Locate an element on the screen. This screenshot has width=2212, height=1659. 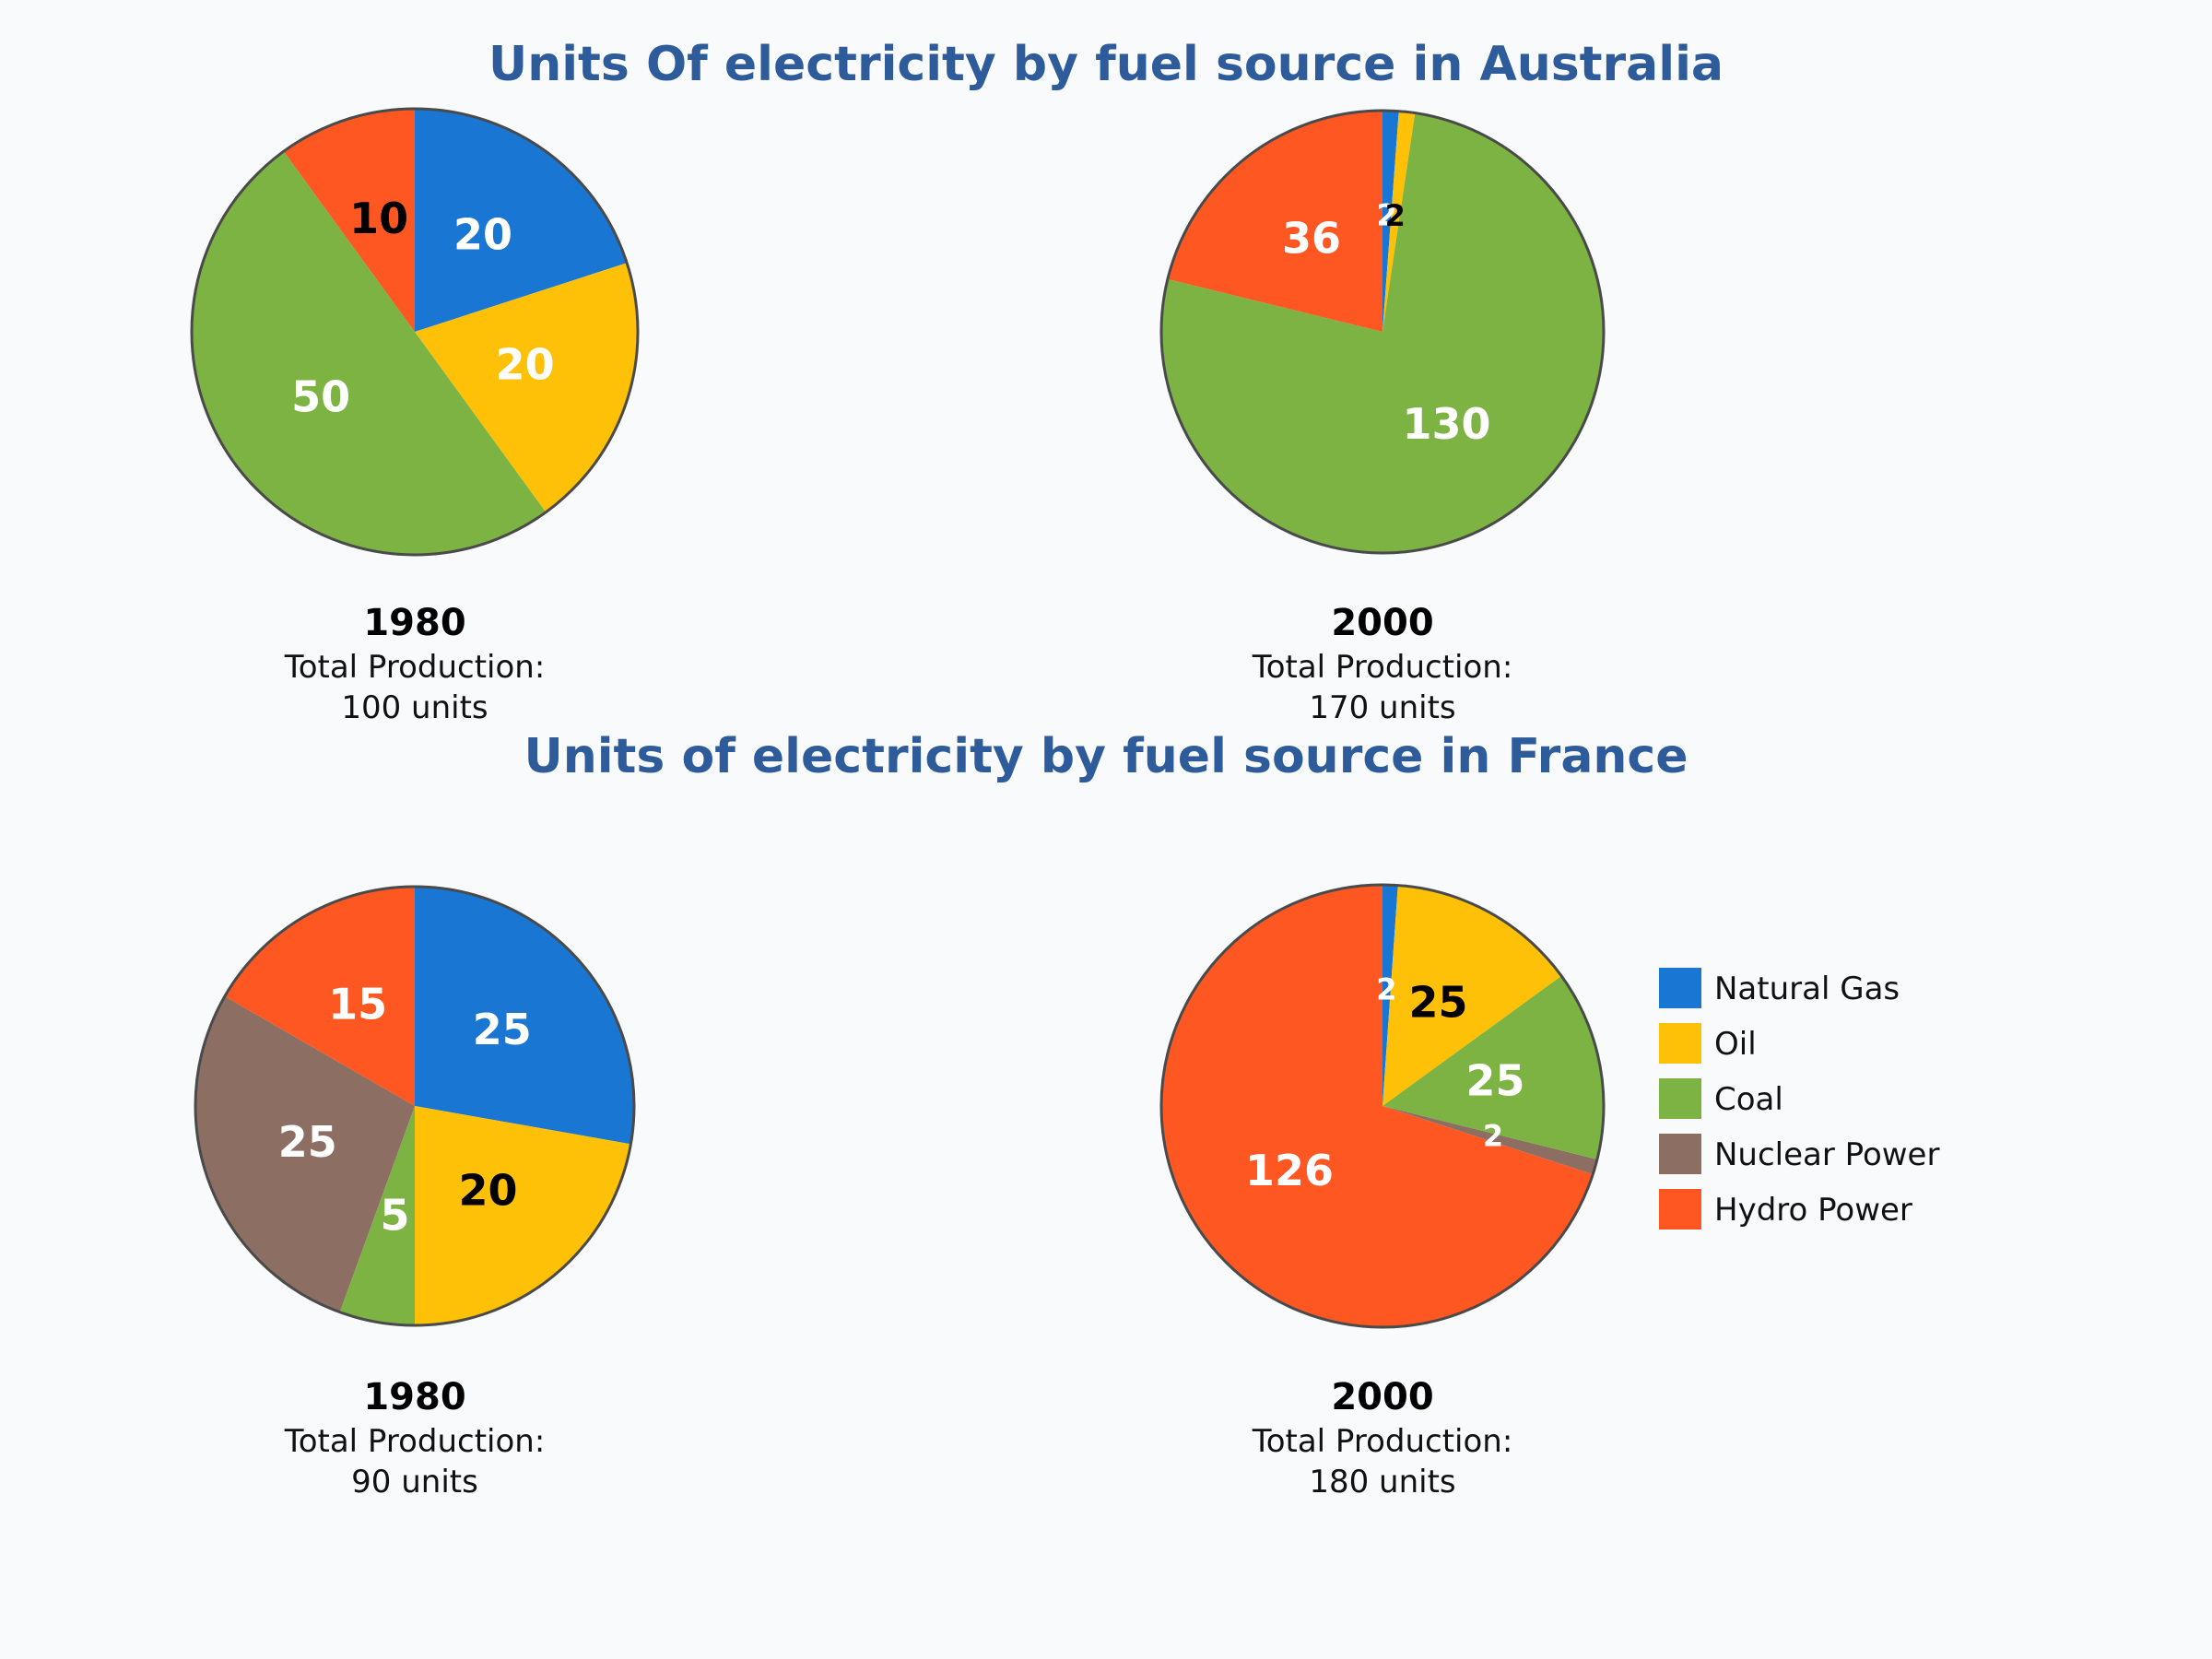
slice-label-oil: 2 is located at coordinates (1395, 215).